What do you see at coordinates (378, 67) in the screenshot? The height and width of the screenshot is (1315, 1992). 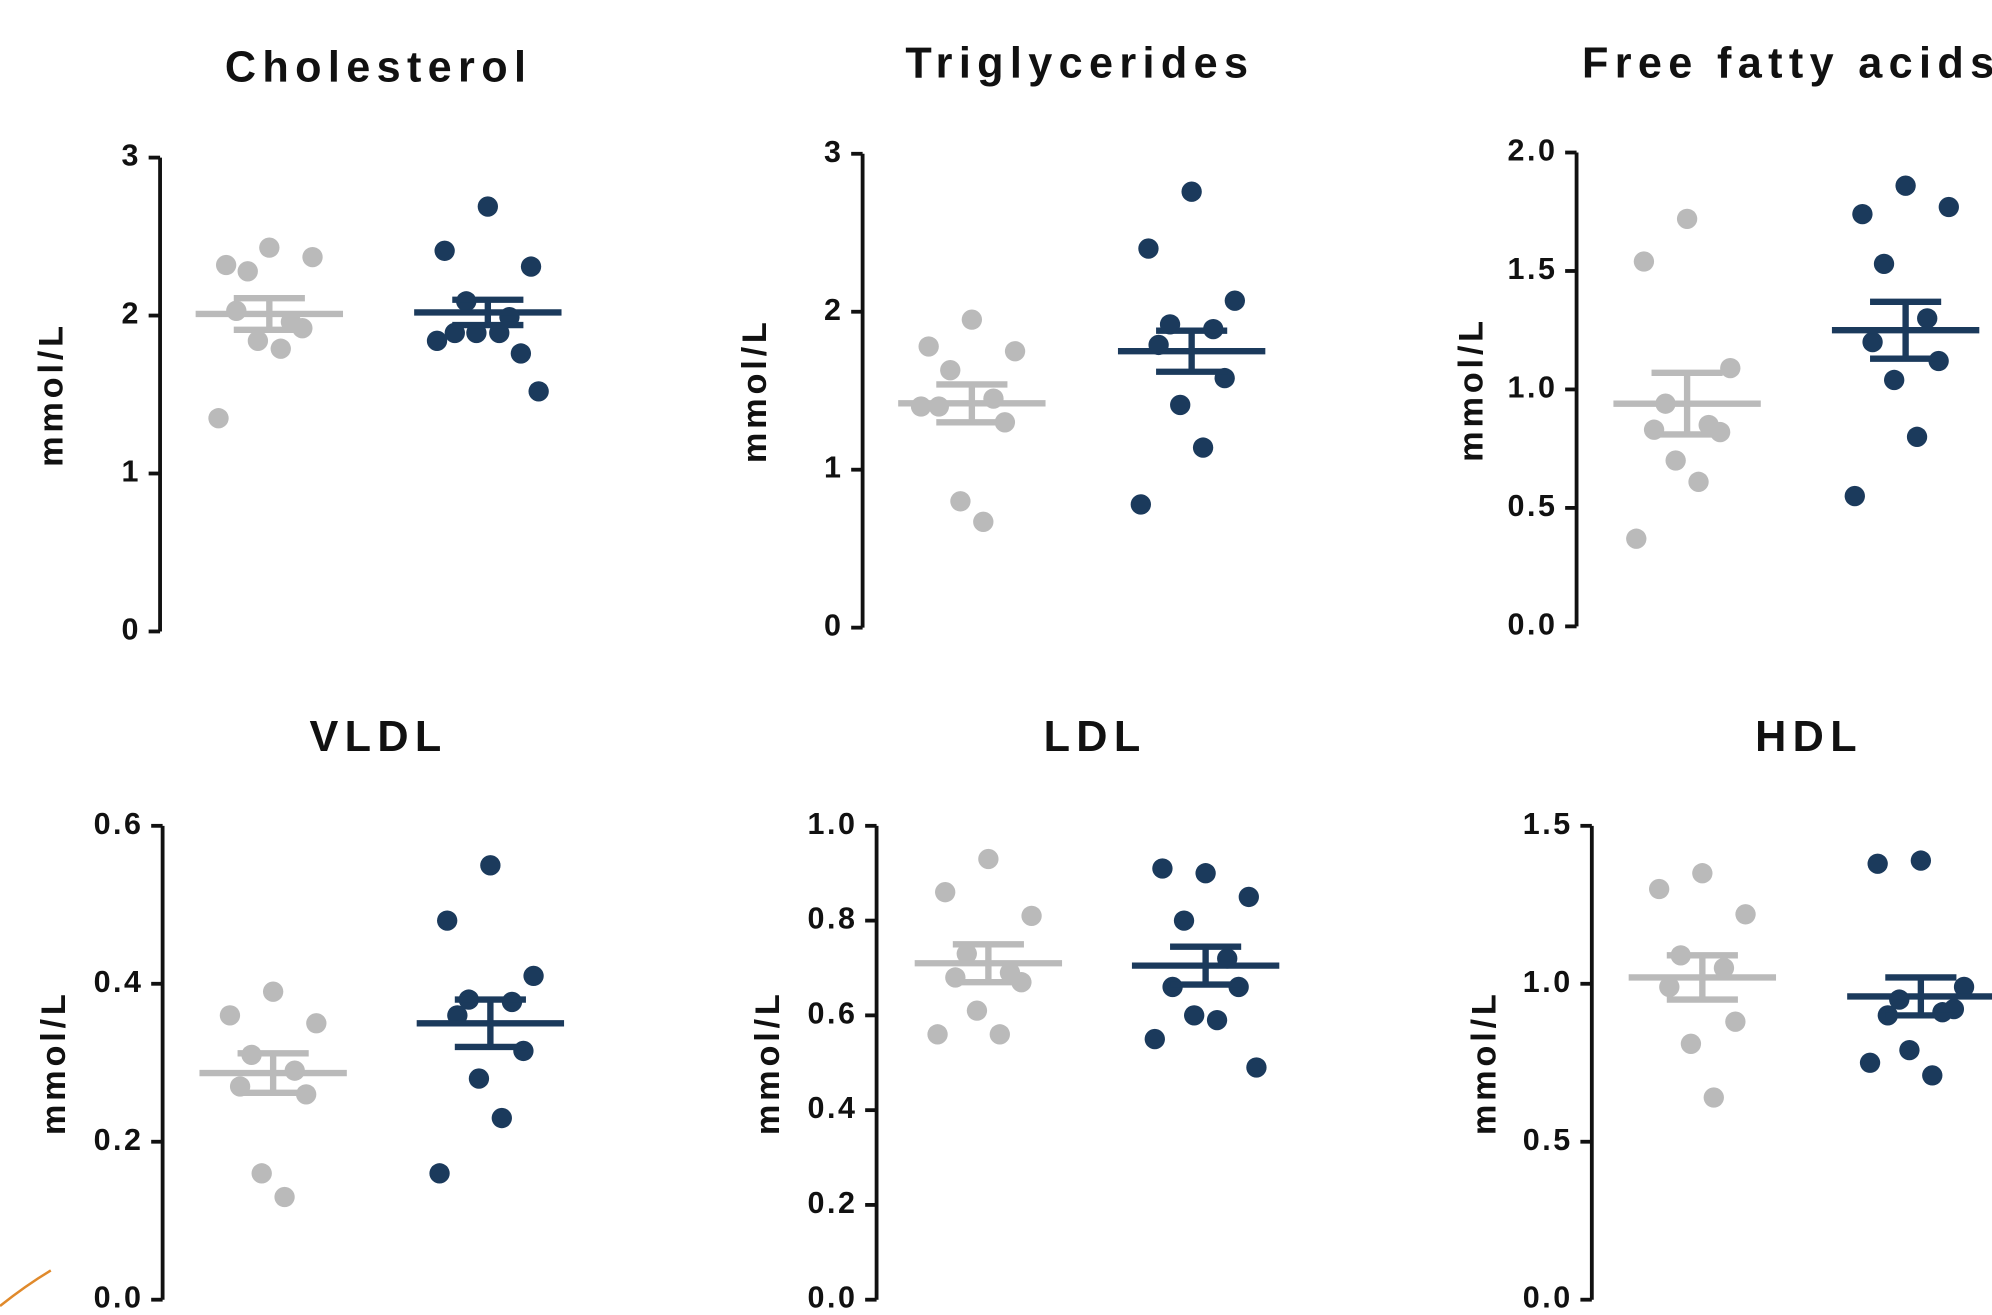 I see `chart-title: Cholesterol` at bounding box center [378, 67].